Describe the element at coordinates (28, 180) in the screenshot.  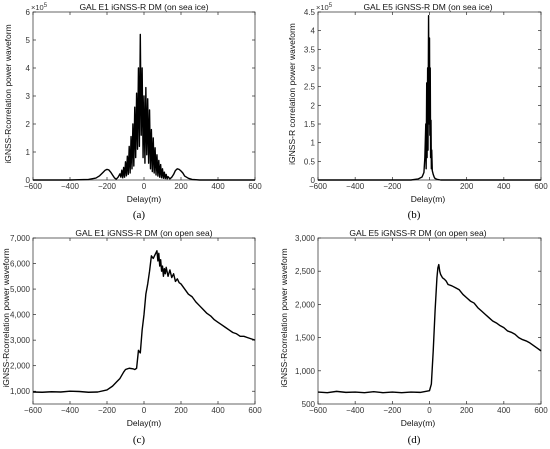
I see `y-tick-label-a: 0` at that location.